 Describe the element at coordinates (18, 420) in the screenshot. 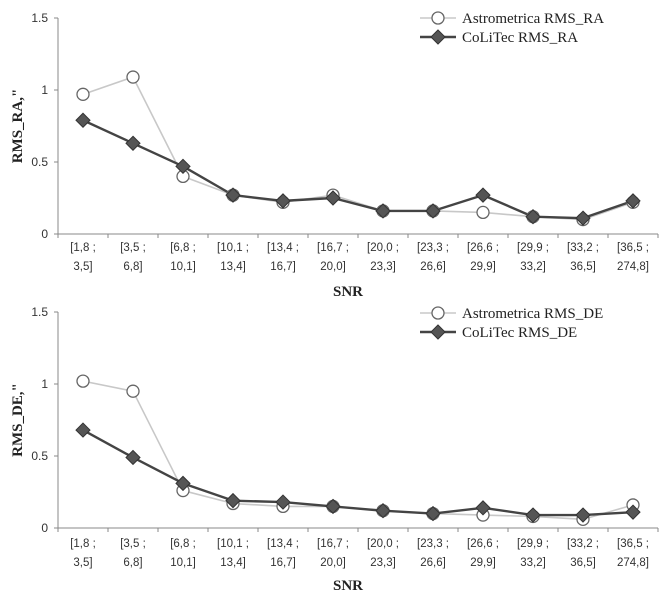

I see `y-axis-label: RMS_DE,"` at that location.